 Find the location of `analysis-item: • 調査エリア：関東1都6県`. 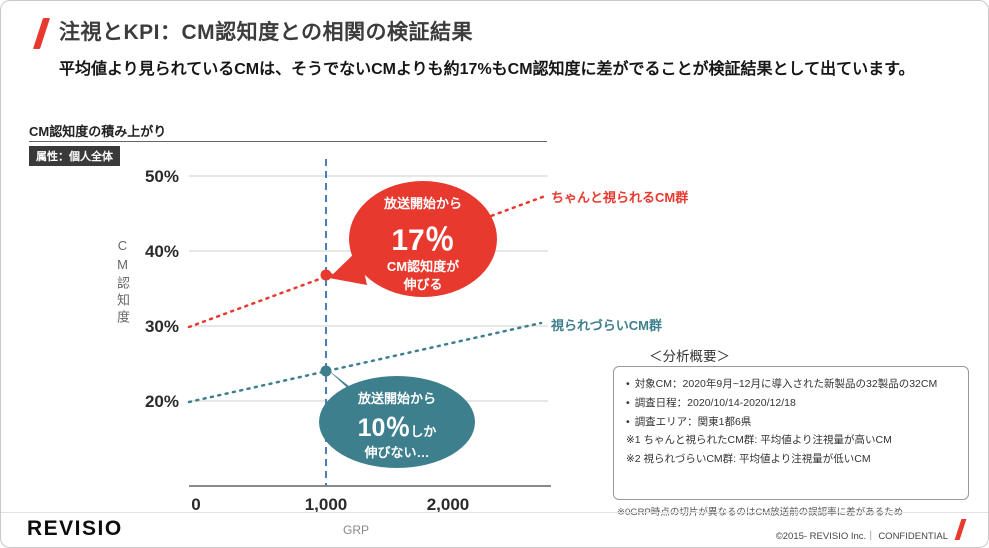

analysis-item: • 調査エリア：関東1都6県 is located at coordinates (791, 422).